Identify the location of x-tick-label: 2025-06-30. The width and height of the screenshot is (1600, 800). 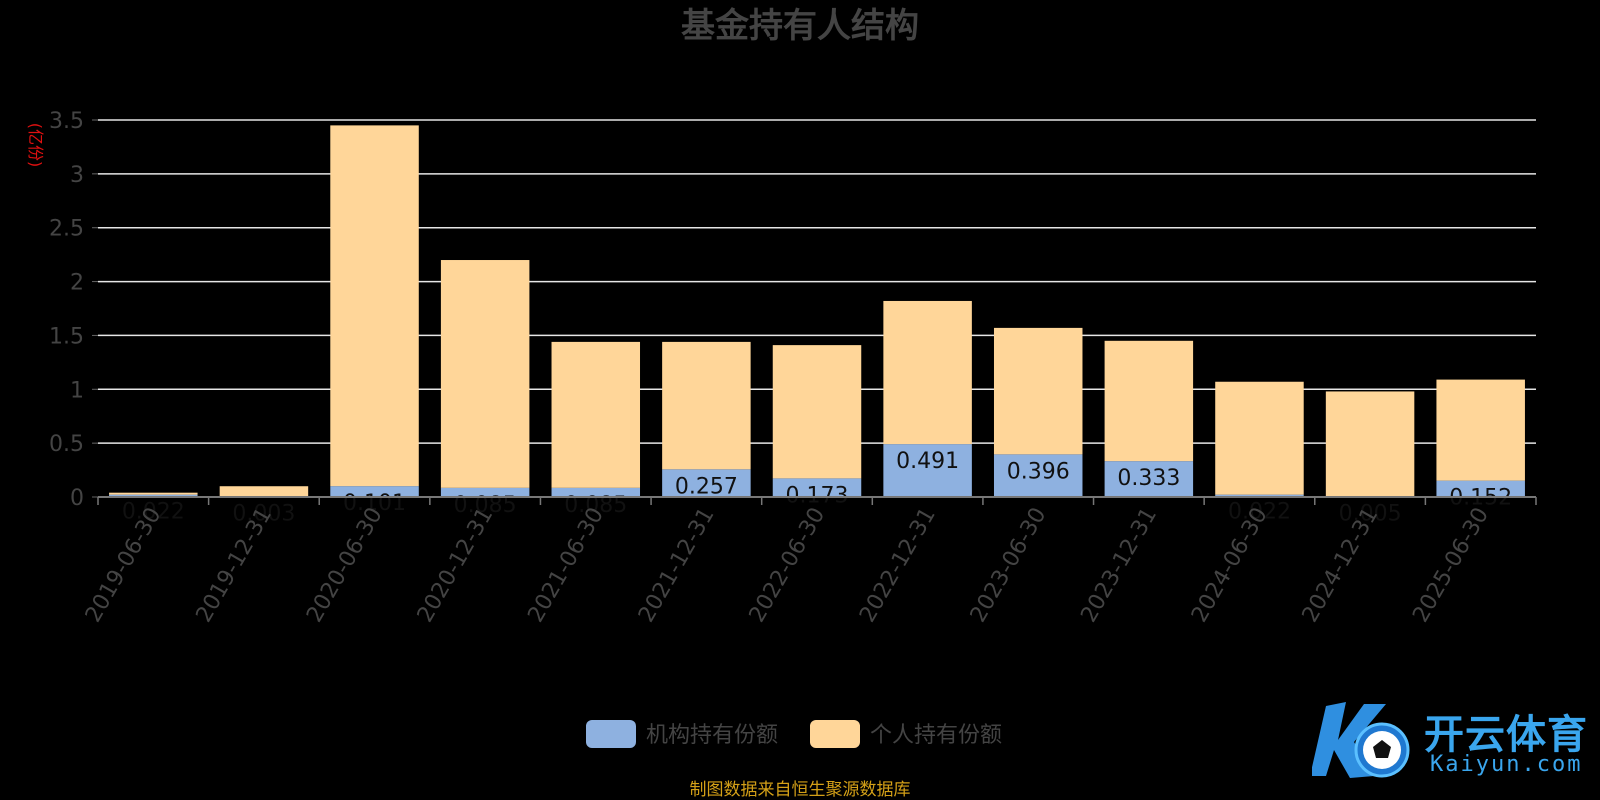
(1451, 565).